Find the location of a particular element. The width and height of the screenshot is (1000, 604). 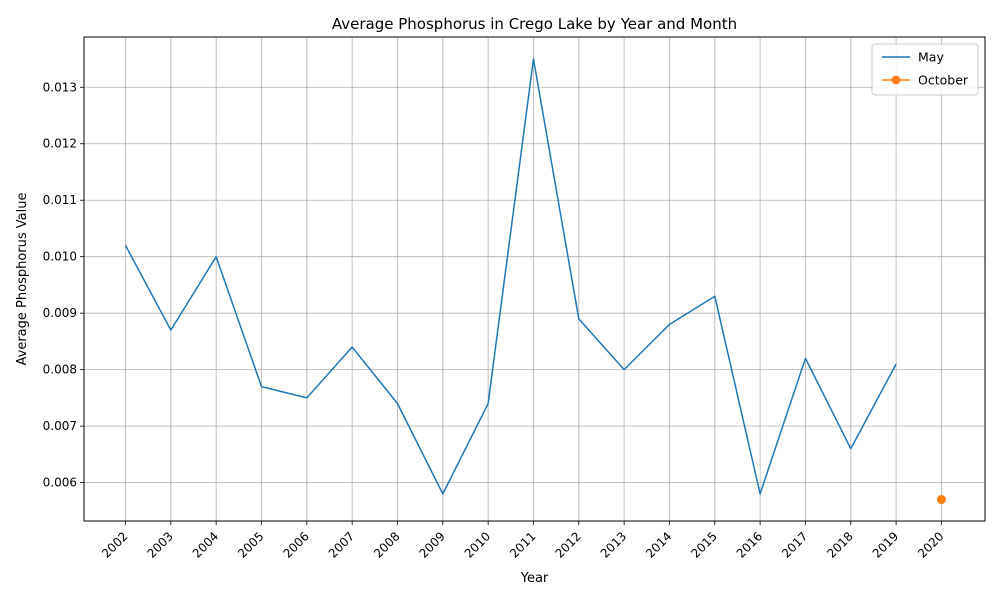

legend-label-october: October is located at coordinates (943, 80).